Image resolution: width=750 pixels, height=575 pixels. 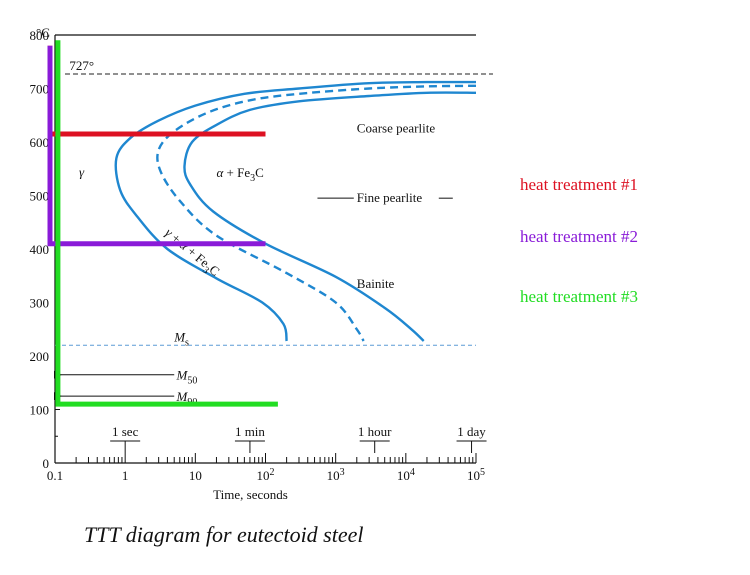 I want to click on x-tick-label: 10⁴, so click(x=406, y=475).